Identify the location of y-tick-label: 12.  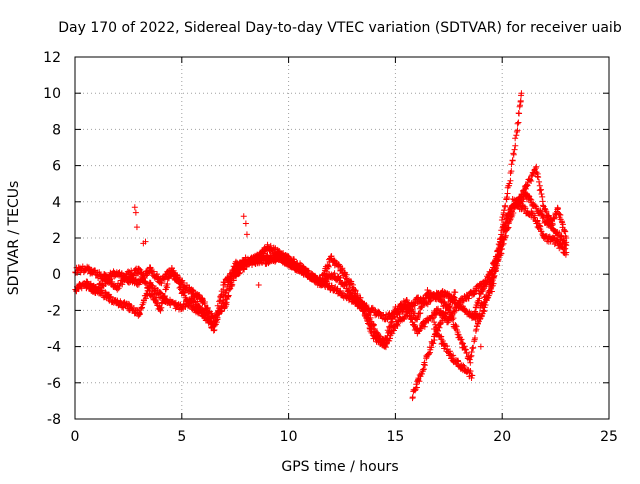
(52, 58).